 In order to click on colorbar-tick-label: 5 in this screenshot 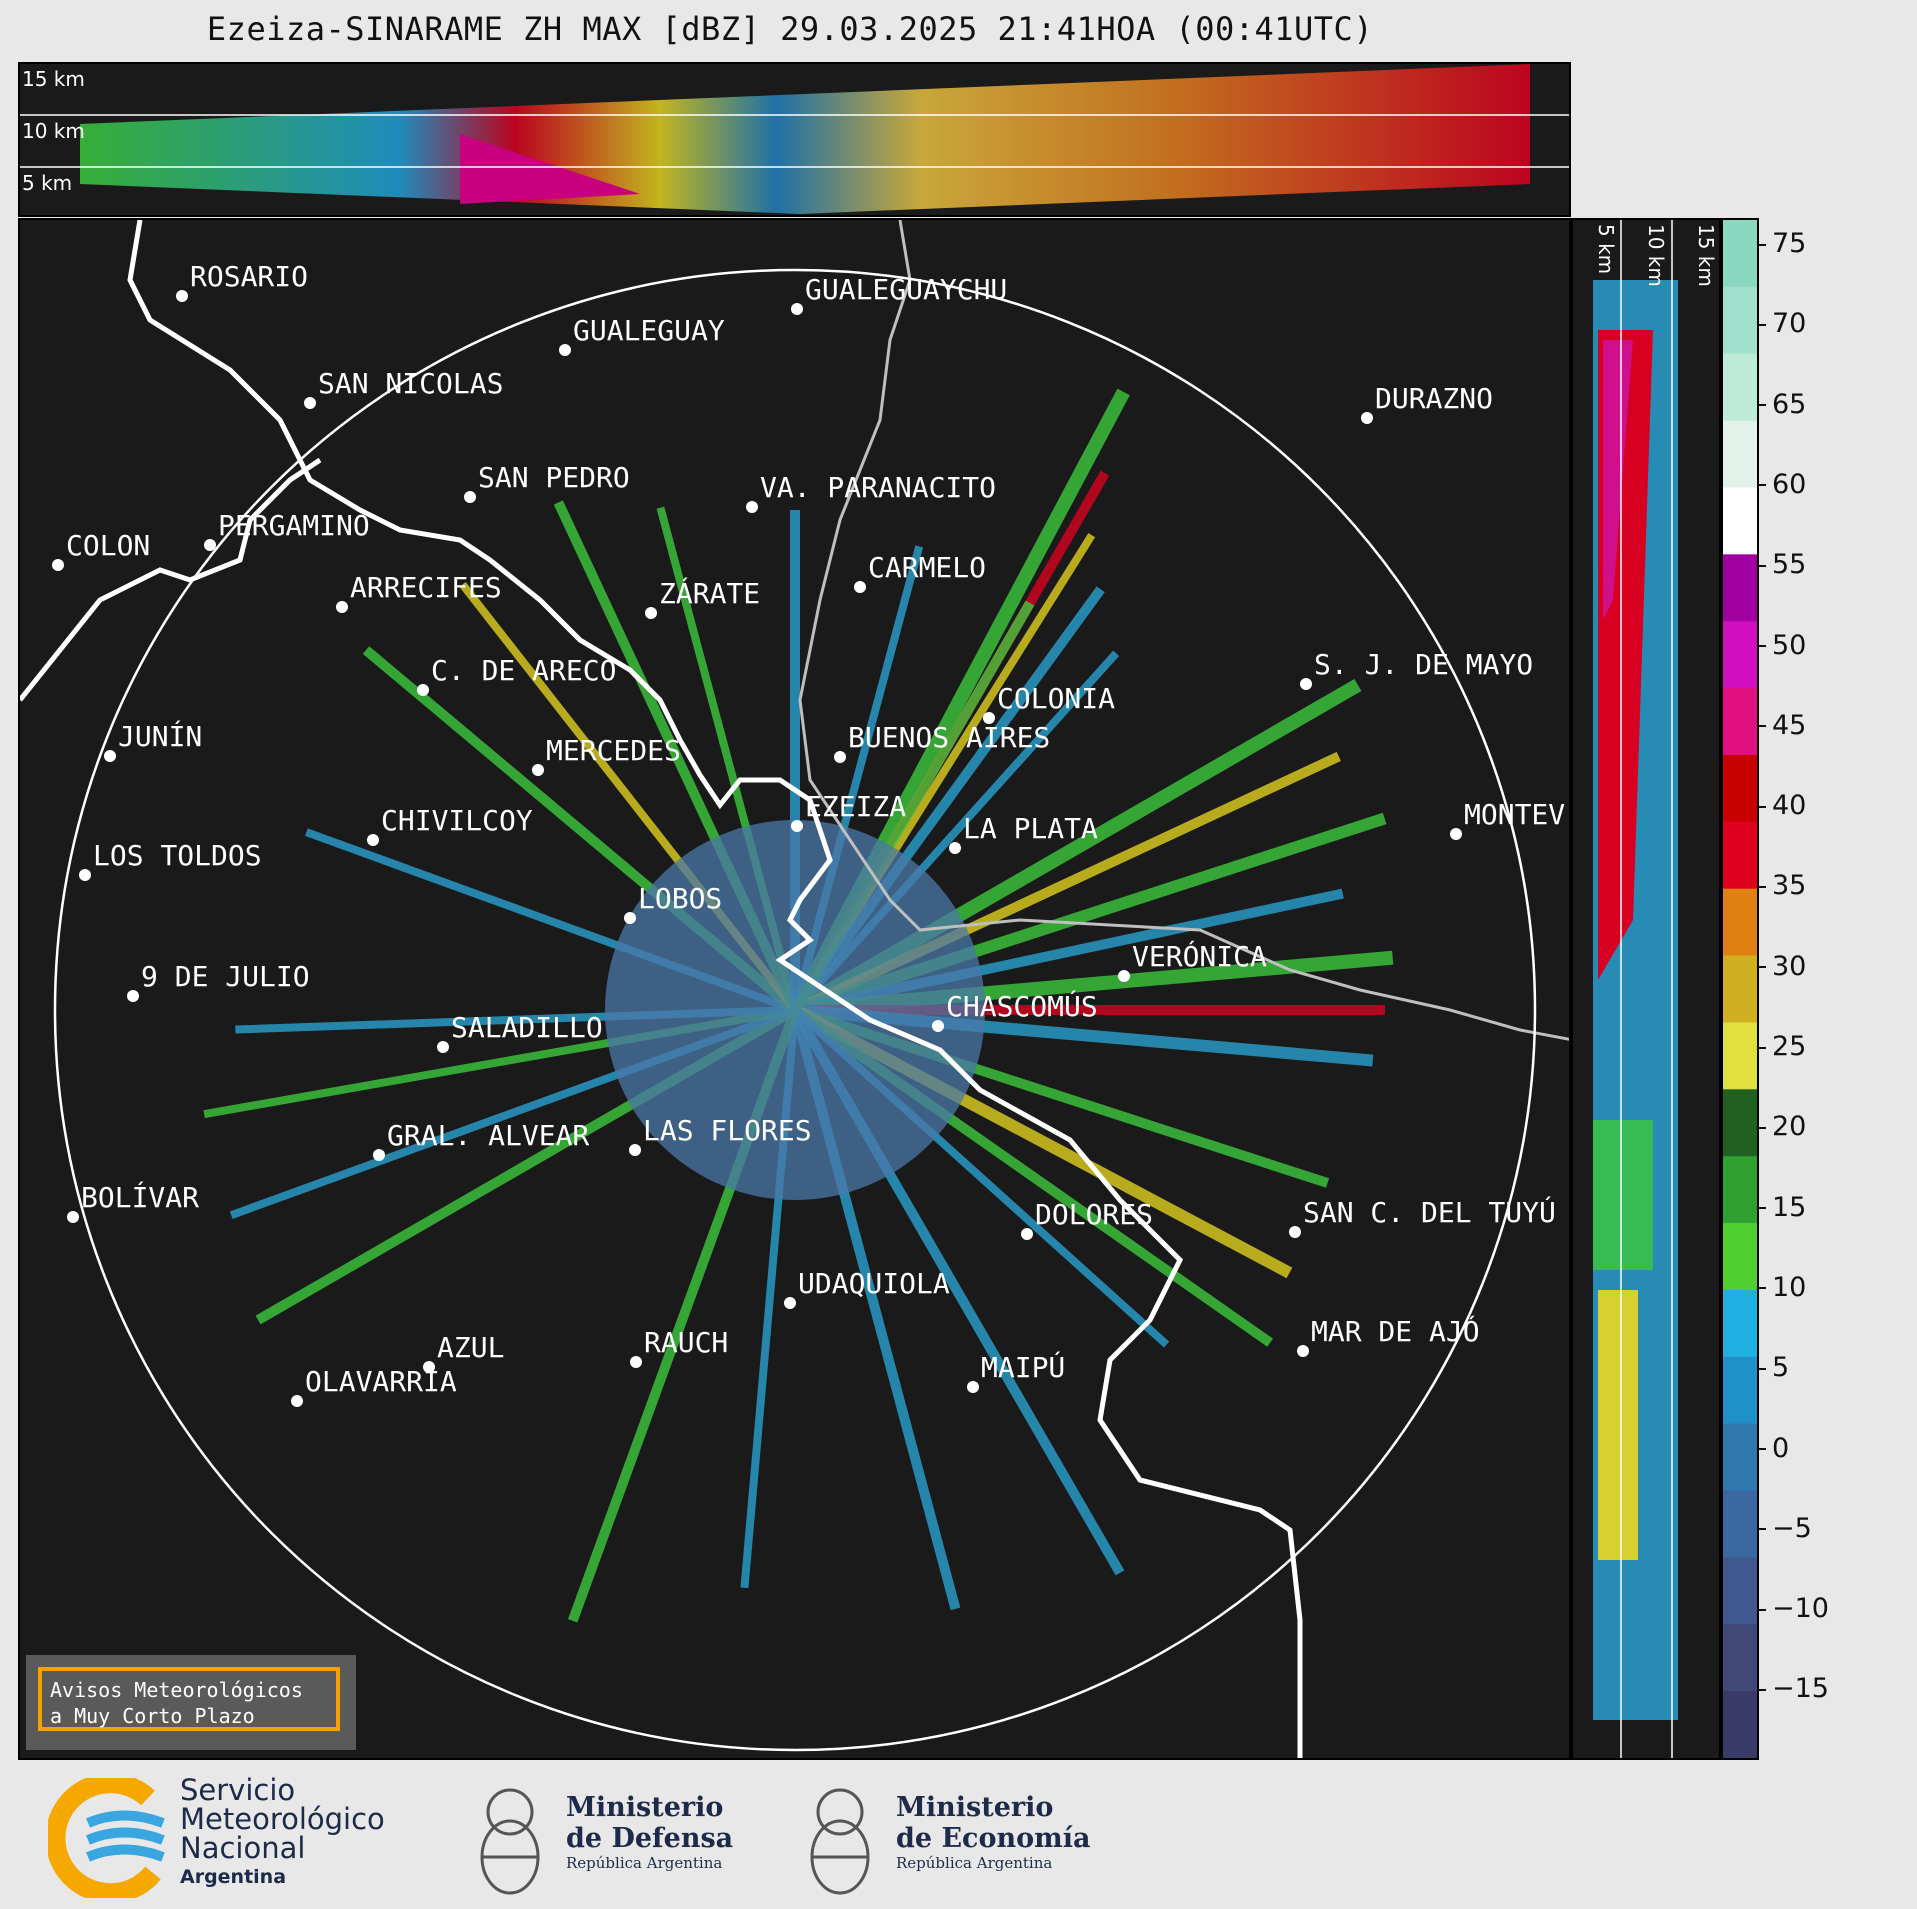, I will do `click(1773, 1367)`.